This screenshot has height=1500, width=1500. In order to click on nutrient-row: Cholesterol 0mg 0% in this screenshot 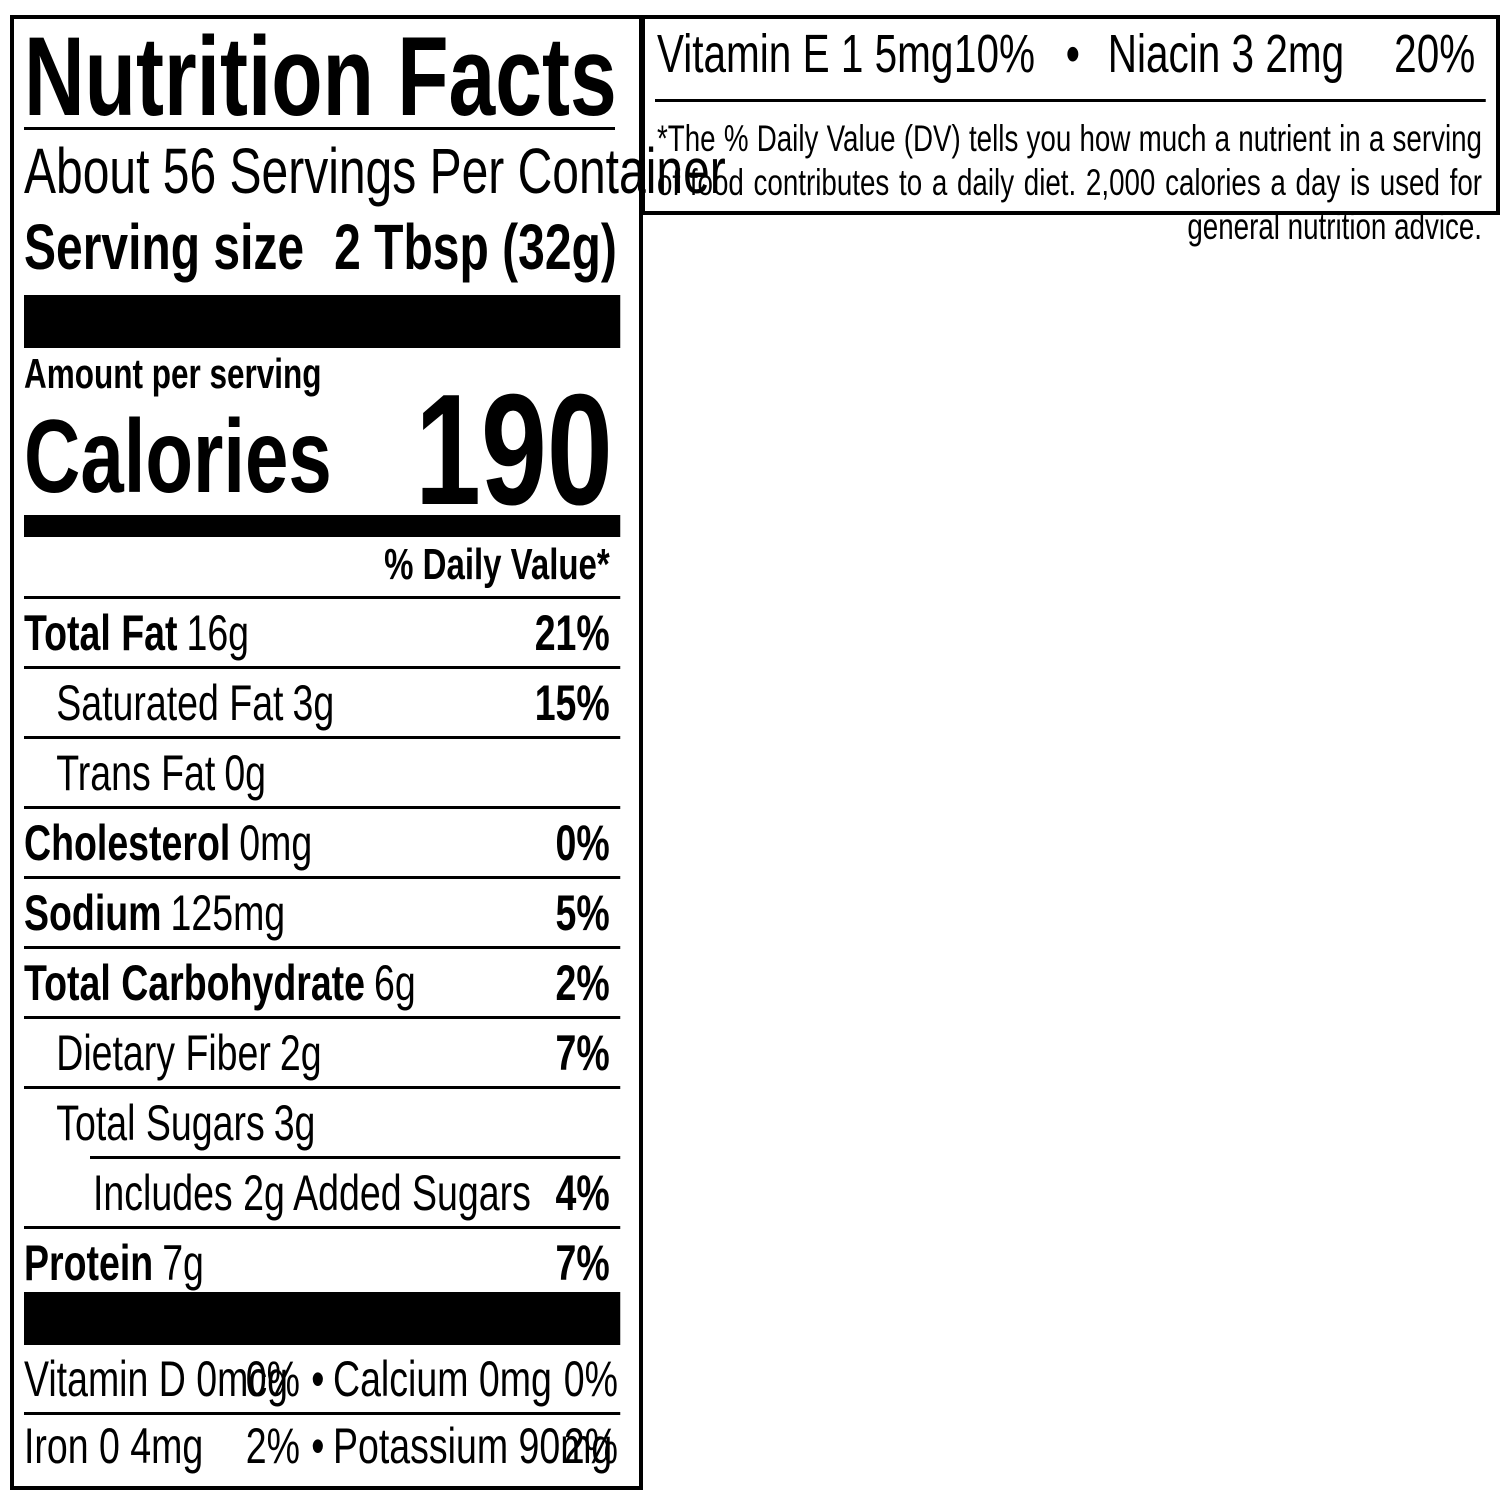, I will do `click(322, 843)`.